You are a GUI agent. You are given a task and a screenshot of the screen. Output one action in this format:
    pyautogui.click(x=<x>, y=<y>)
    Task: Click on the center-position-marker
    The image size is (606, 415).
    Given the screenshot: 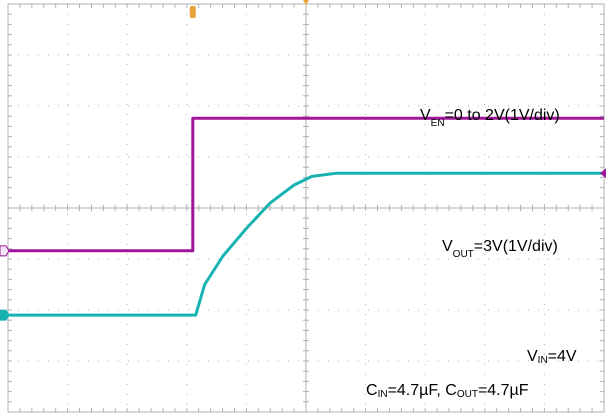 What is the action you would take?
    pyautogui.click(x=306, y=2)
    